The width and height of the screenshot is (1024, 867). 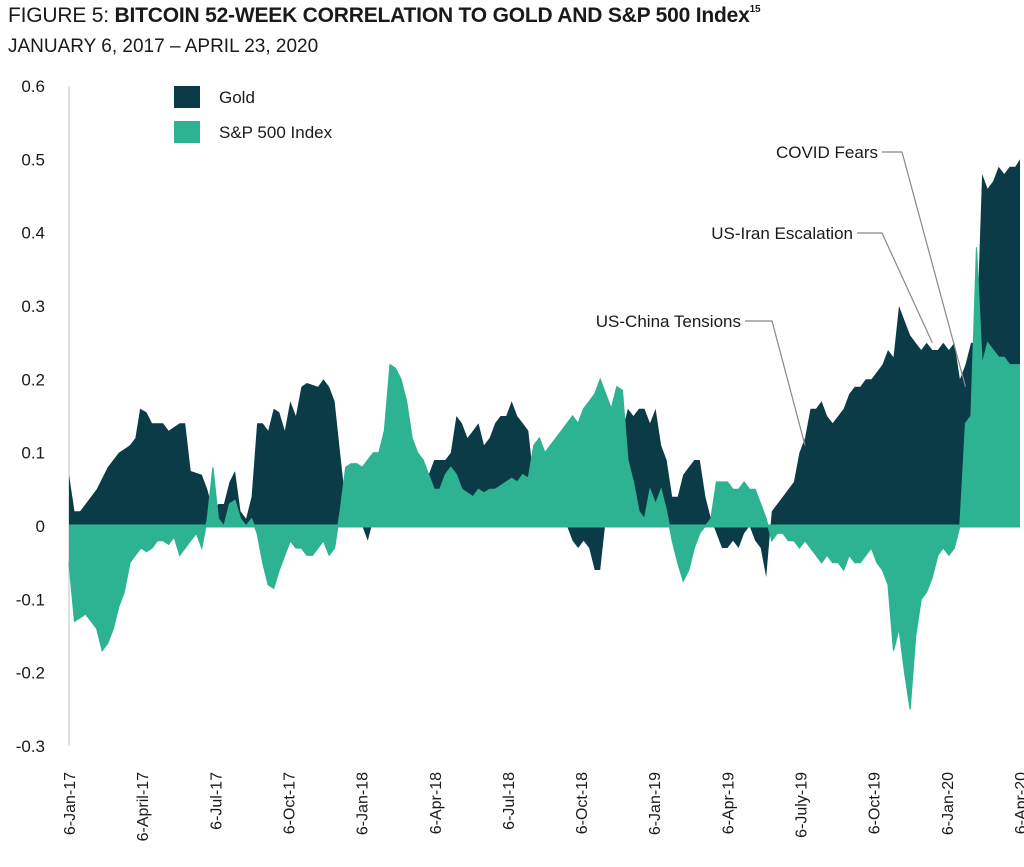 I want to click on annotation-label: US-Iran Escalation, so click(x=782, y=233).